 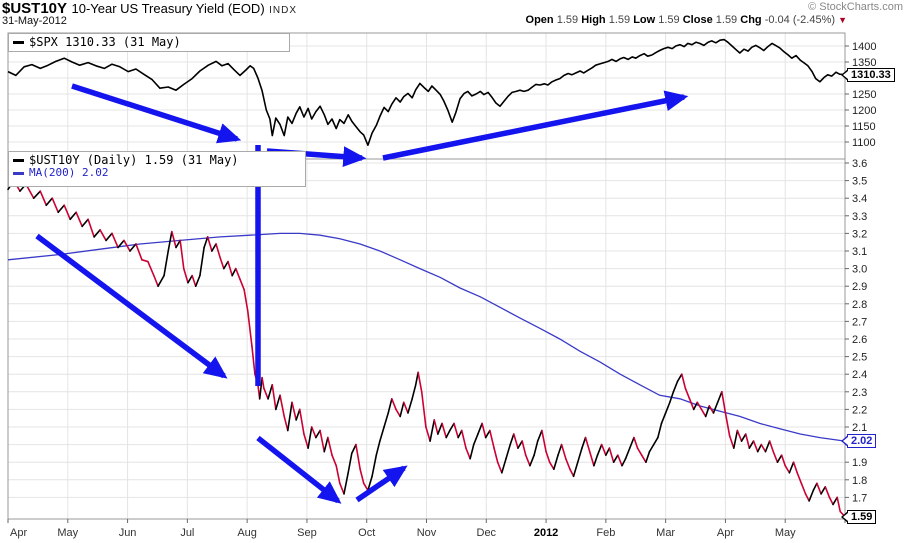 I want to click on y-axis-label: 1.8, so click(x=859, y=481).